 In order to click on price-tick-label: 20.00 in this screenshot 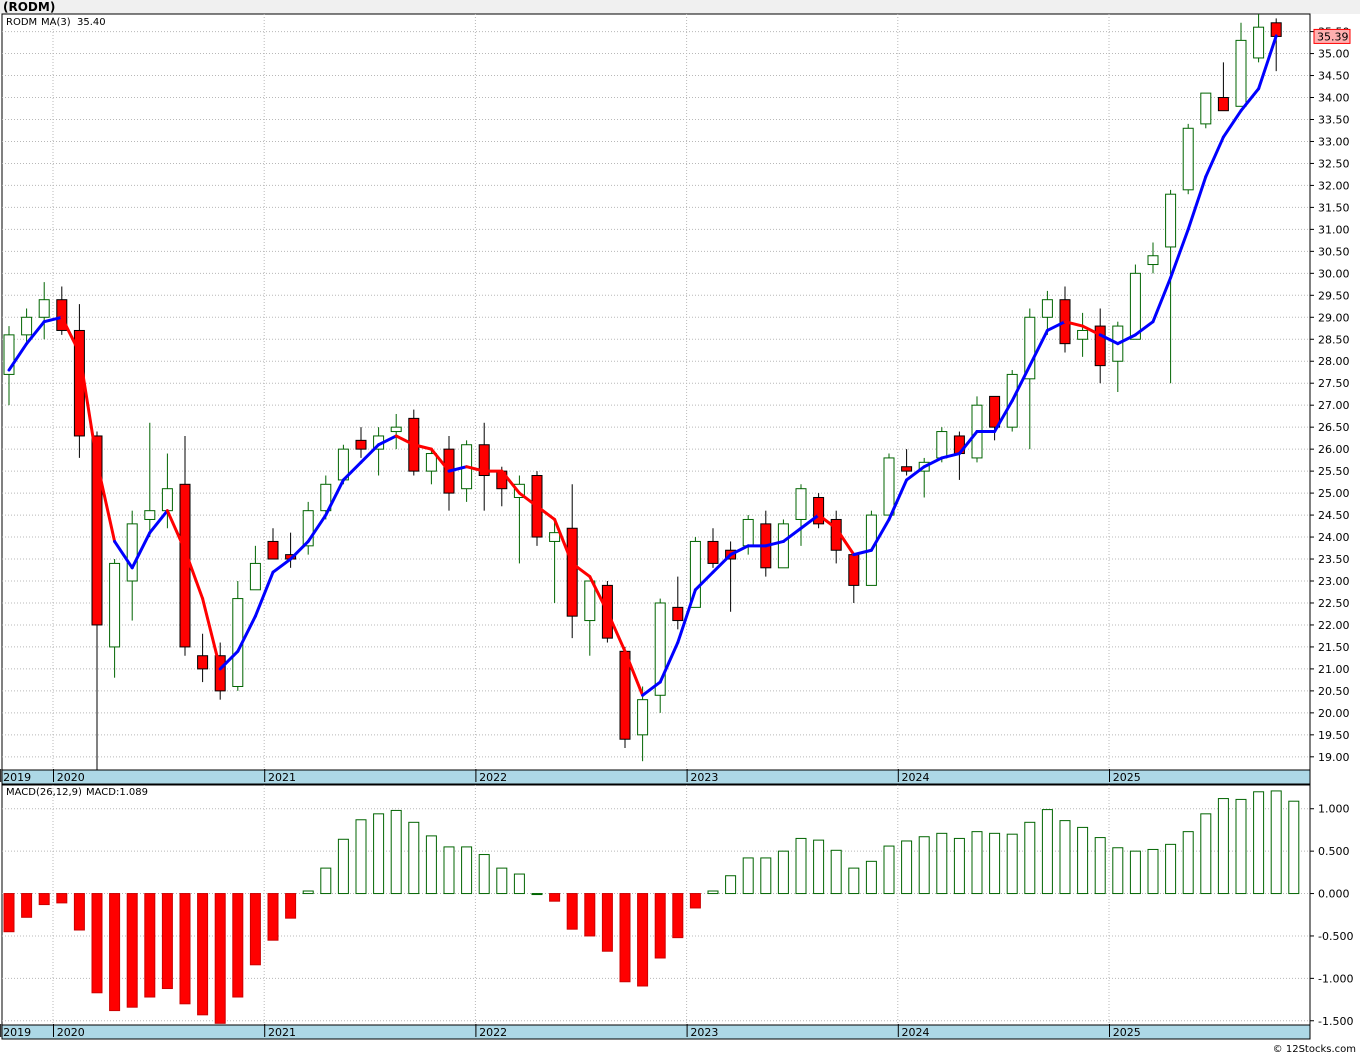, I will do `click(1334, 713)`.